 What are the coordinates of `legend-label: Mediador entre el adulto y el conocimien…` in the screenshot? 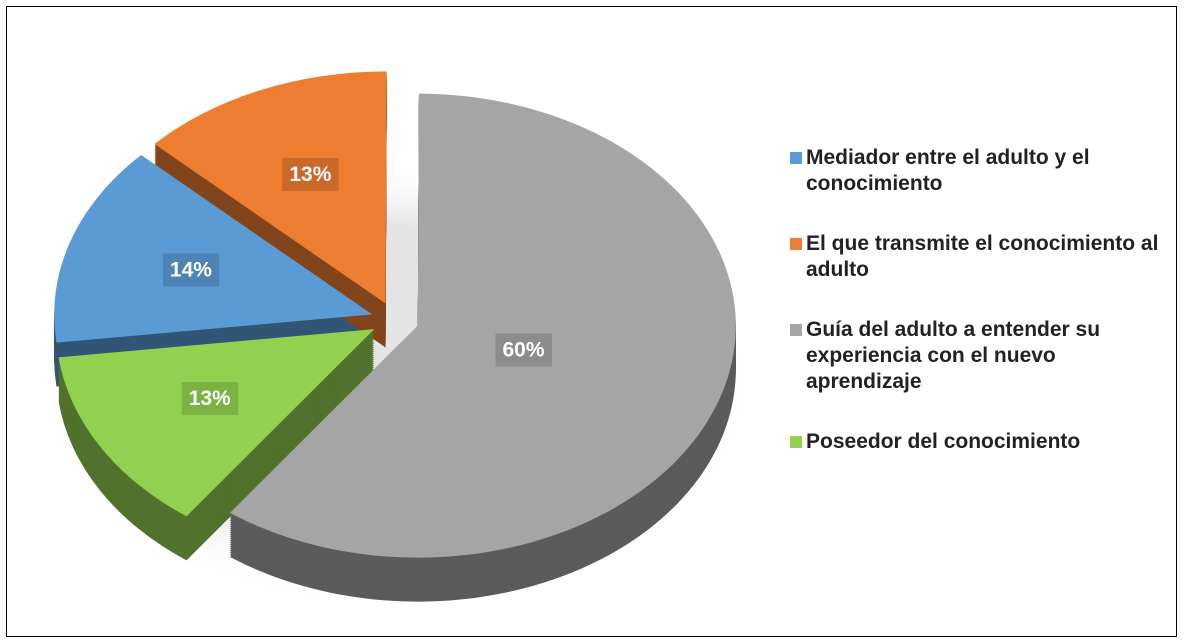 It's located at (948, 170).